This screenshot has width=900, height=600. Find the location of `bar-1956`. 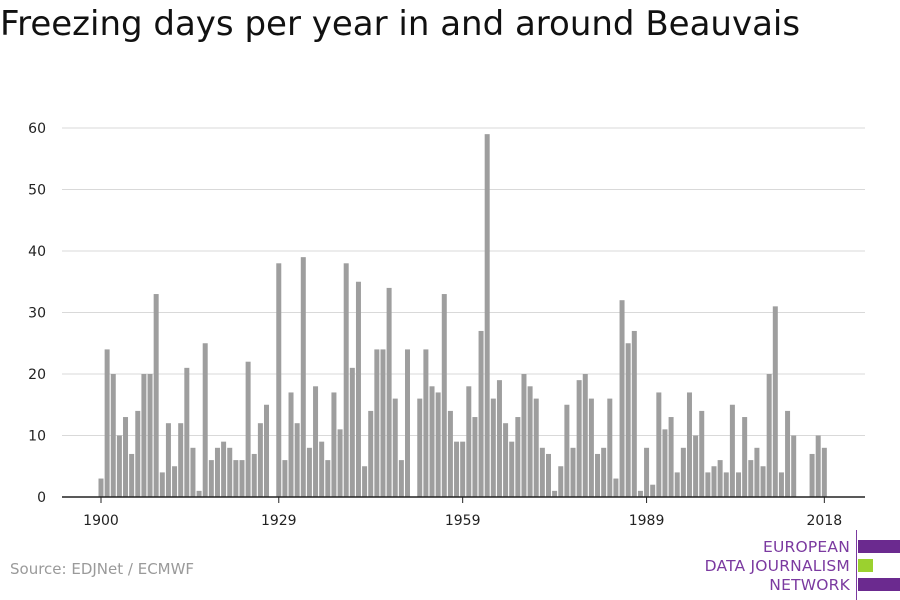

bar-1956 is located at coordinates (444, 395).